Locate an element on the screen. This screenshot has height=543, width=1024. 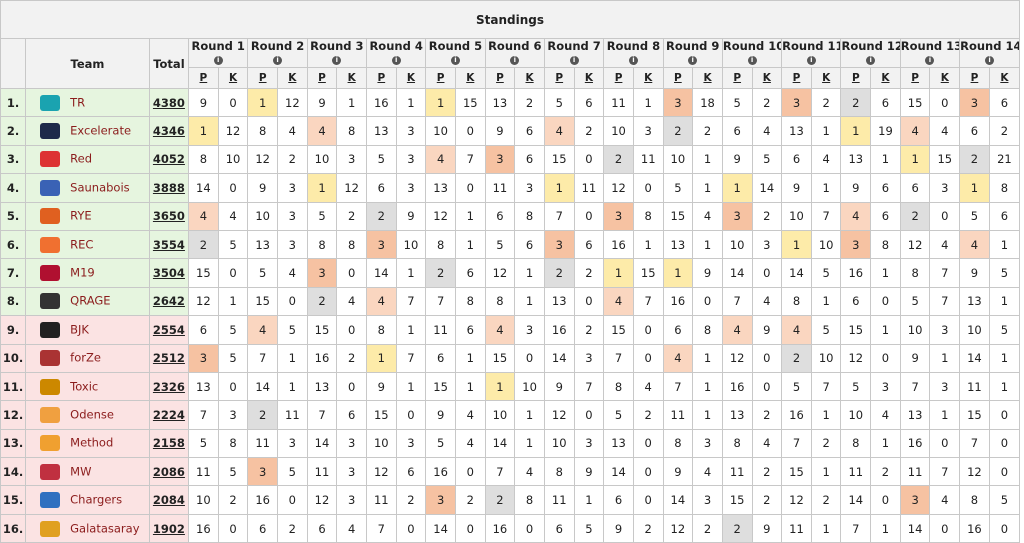
team-cell: Chargers is located at coordinates (87, 500).